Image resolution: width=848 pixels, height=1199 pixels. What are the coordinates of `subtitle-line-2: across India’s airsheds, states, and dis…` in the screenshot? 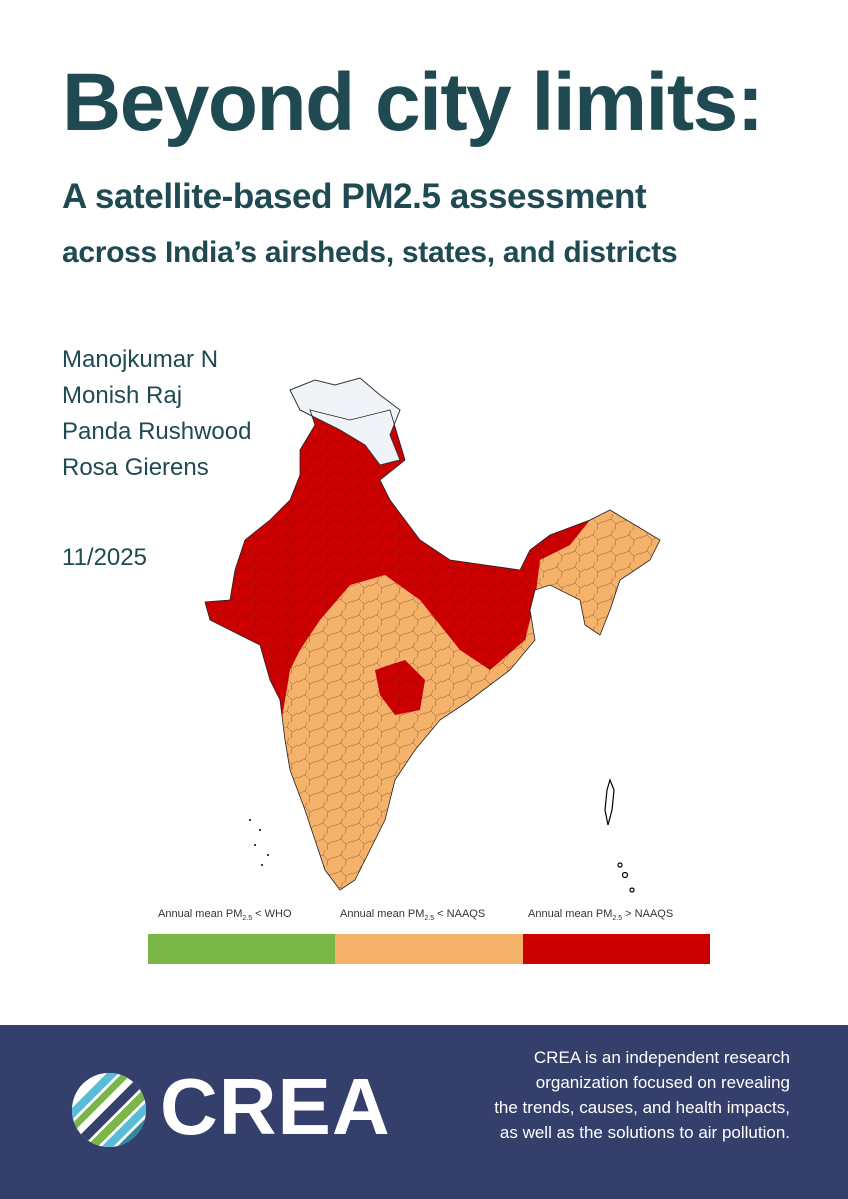 It's located at (370, 252).